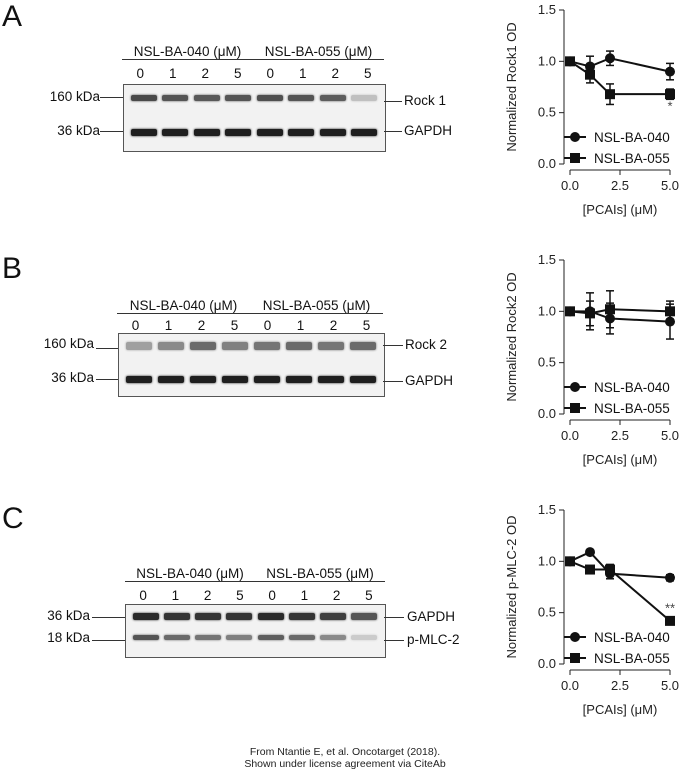 This screenshot has height=778, width=690. What do you see at coordinates (12, 16) in the screenshot?
I see `panel-letter: A` at bounding box center [12, 16].